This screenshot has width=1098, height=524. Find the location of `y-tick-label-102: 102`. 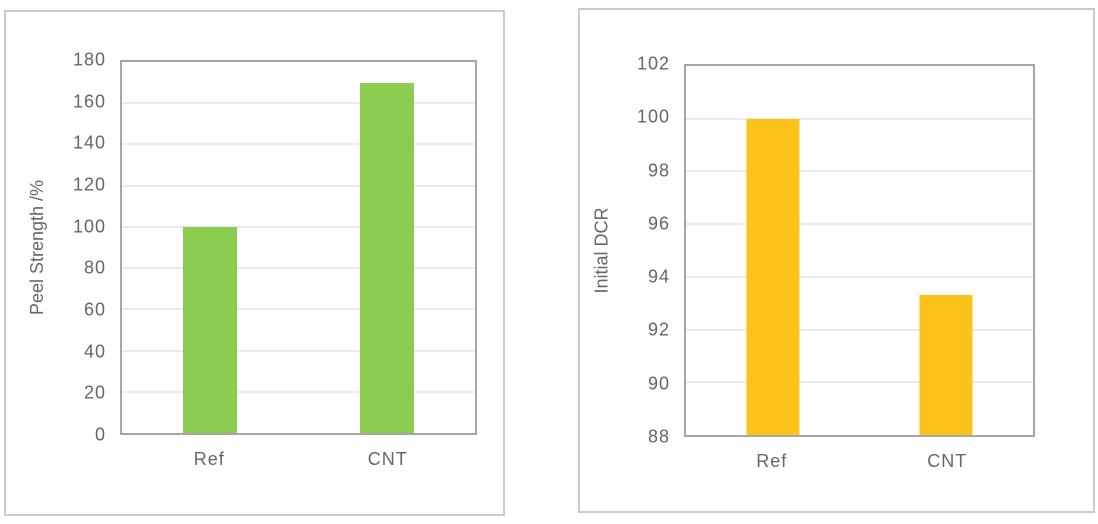

y-tick-label-102: 102 is located at coordinates (653, 63).